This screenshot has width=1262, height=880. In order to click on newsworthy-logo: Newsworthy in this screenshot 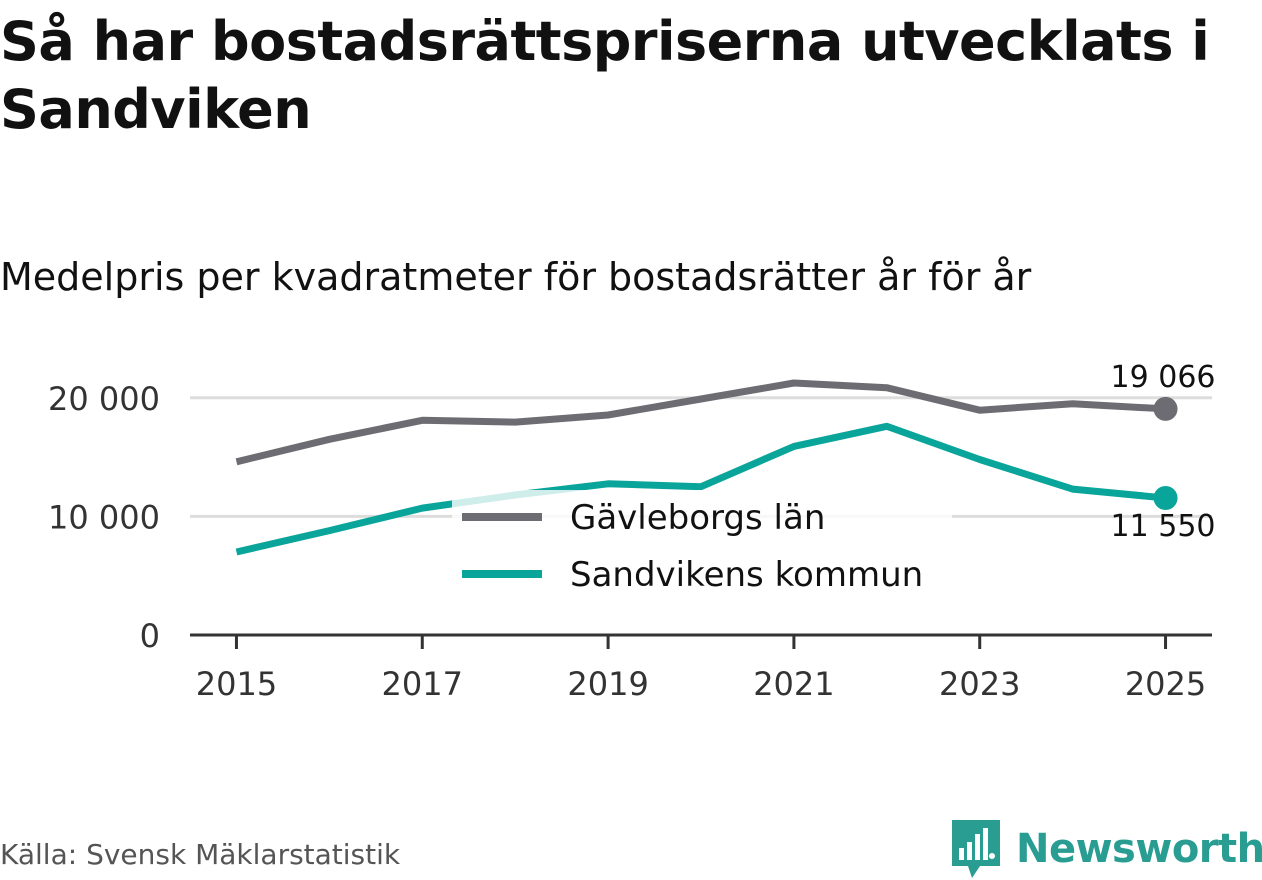, I will do `click(1106, 849)`.